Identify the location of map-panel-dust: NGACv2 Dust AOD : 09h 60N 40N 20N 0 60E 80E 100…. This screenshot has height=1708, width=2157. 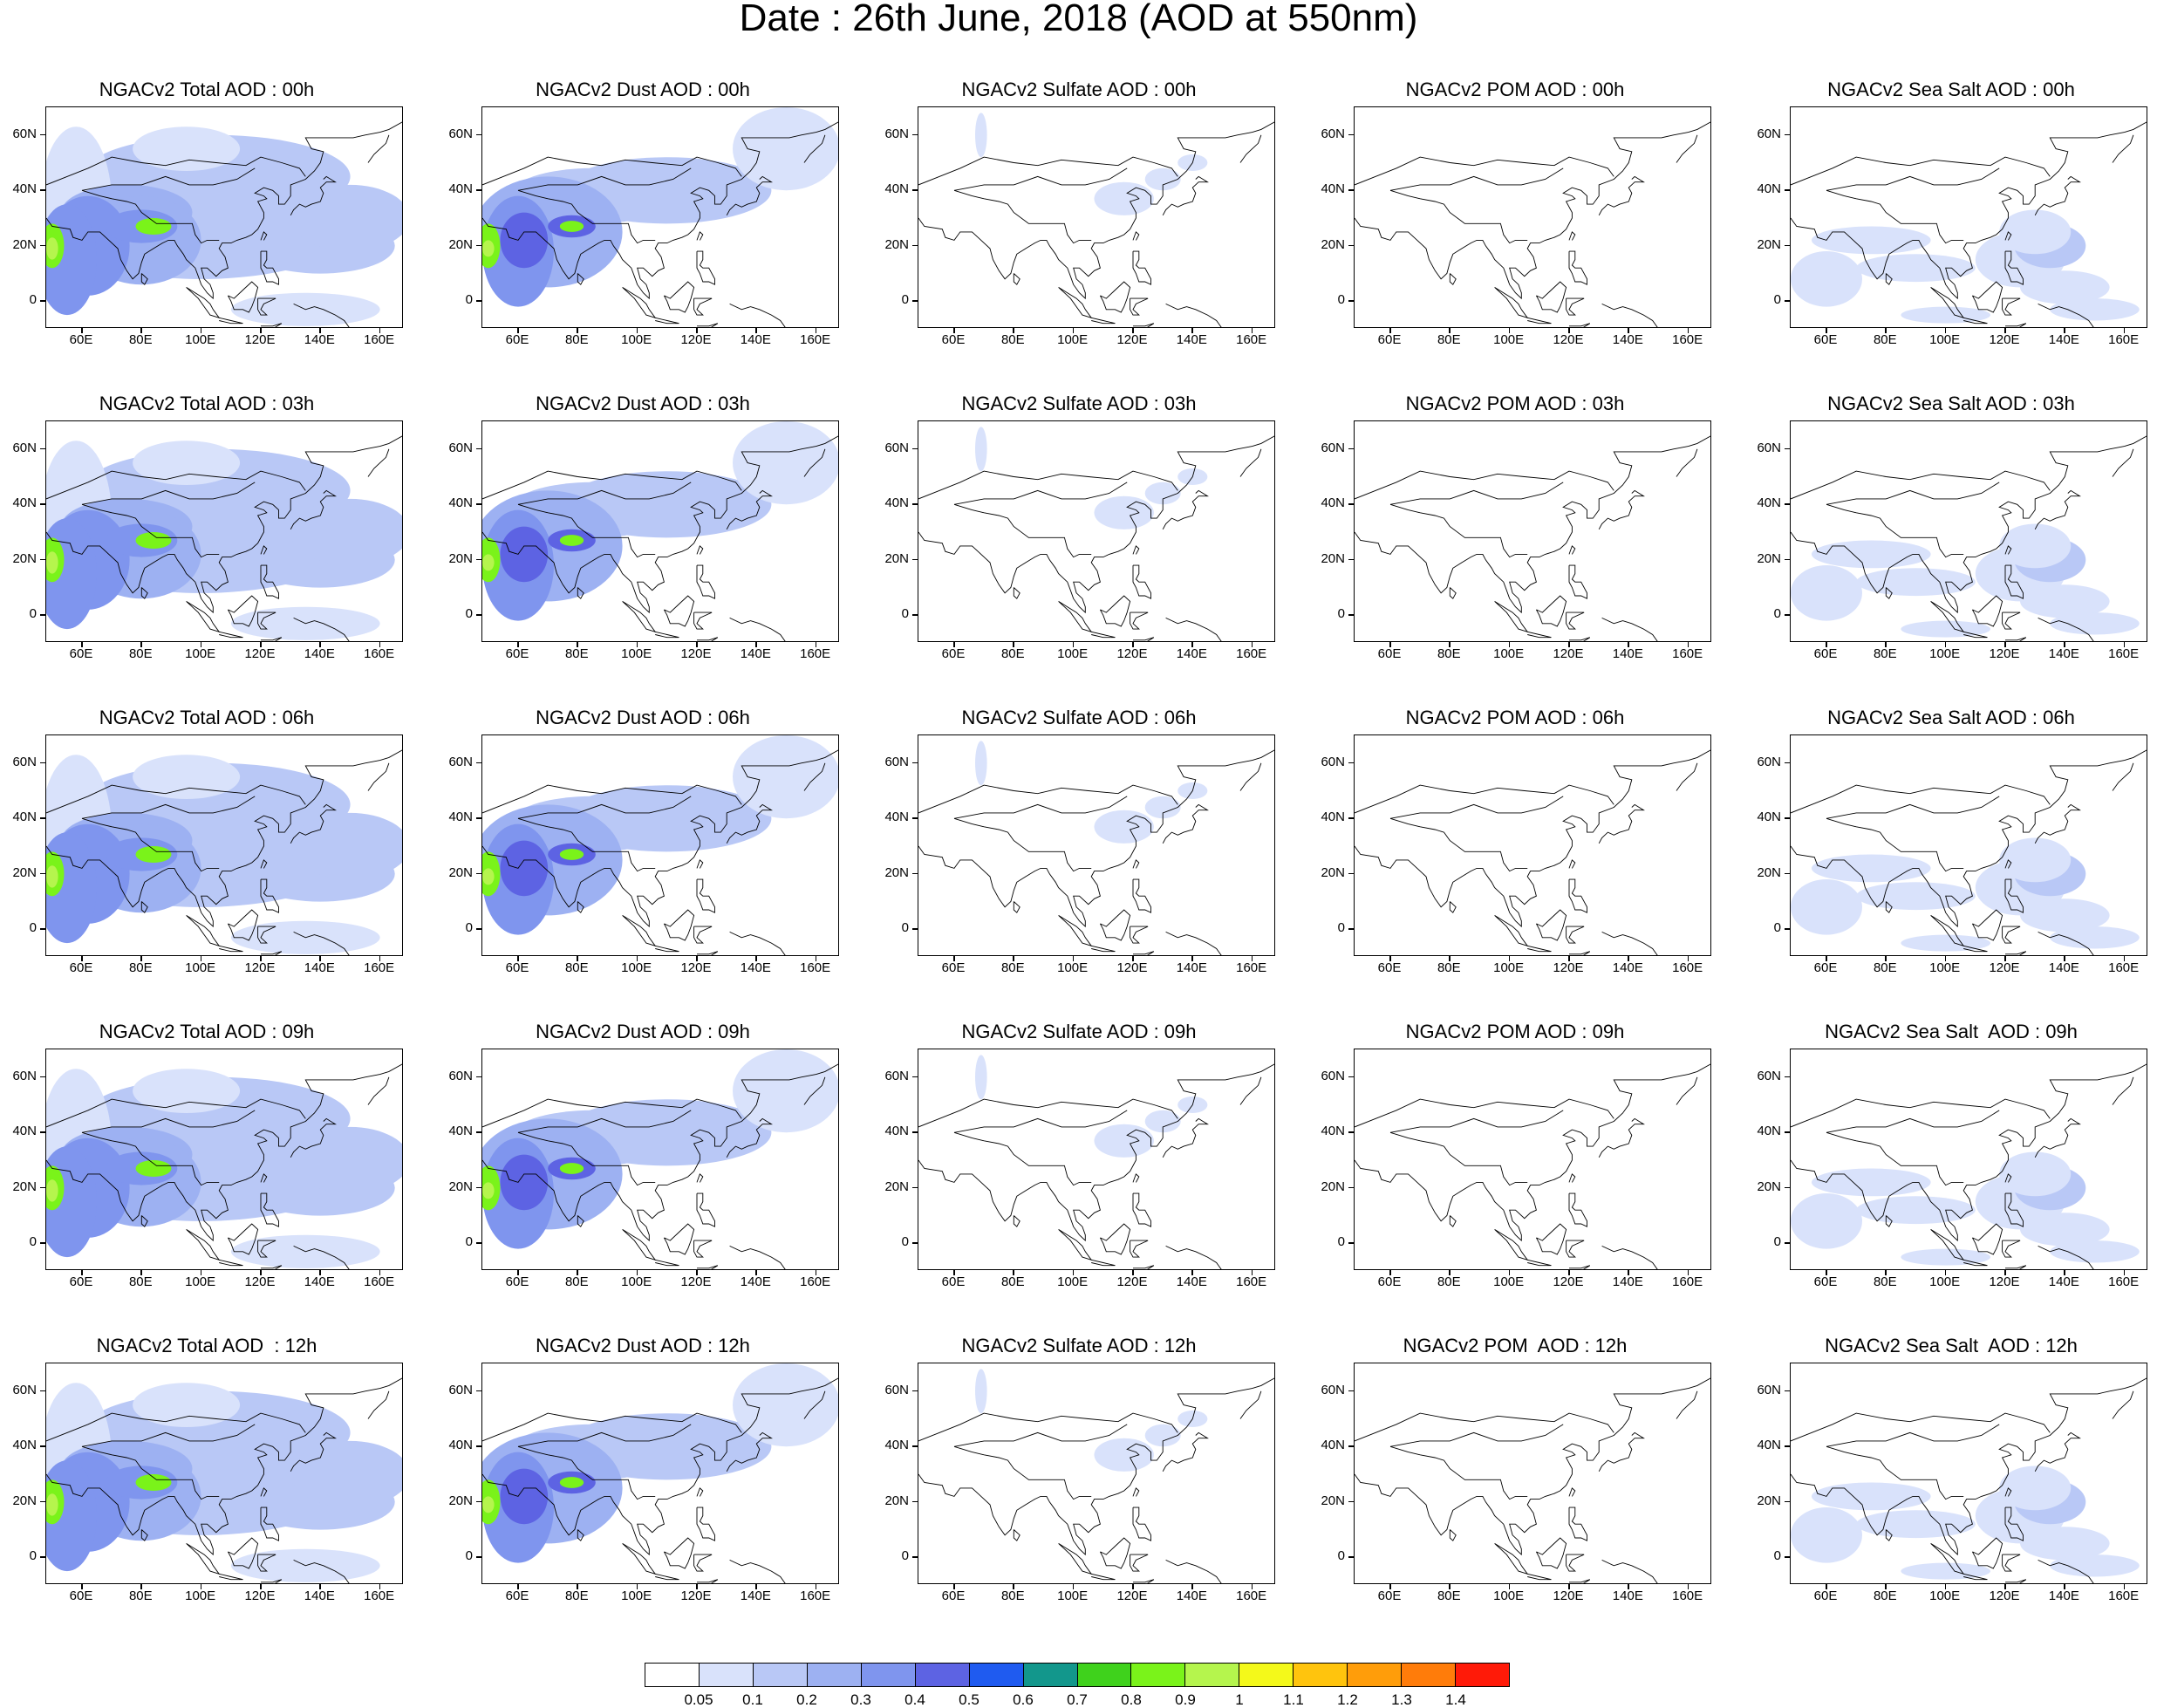
(643, 1169).